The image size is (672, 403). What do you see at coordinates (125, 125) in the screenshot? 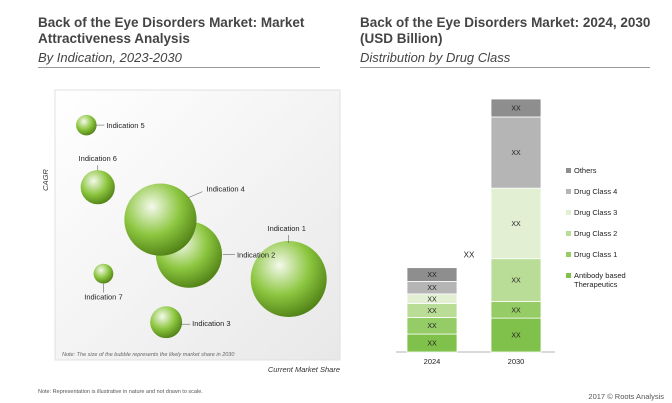
I see `bubble-label-indication-5: Indication 5` at bounding box center [125, 125].